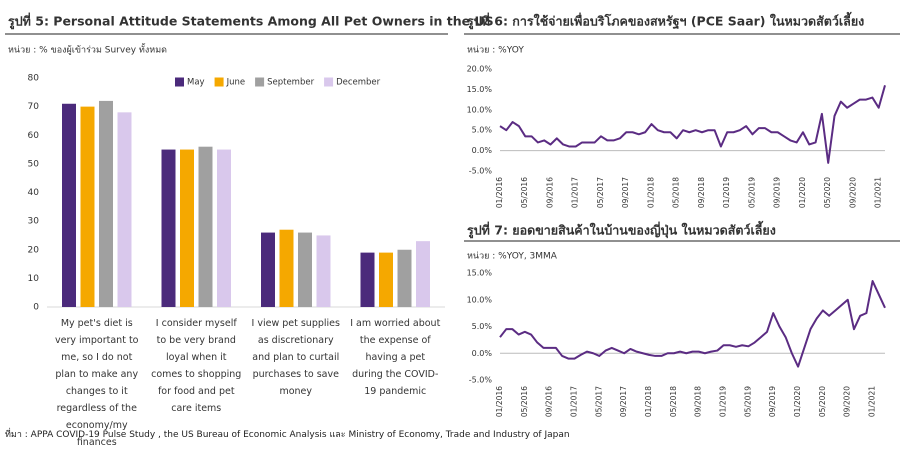 The height and width of the screenshot is (451, 904). I want to click on y-tick-label: 80, so click(34, 79).